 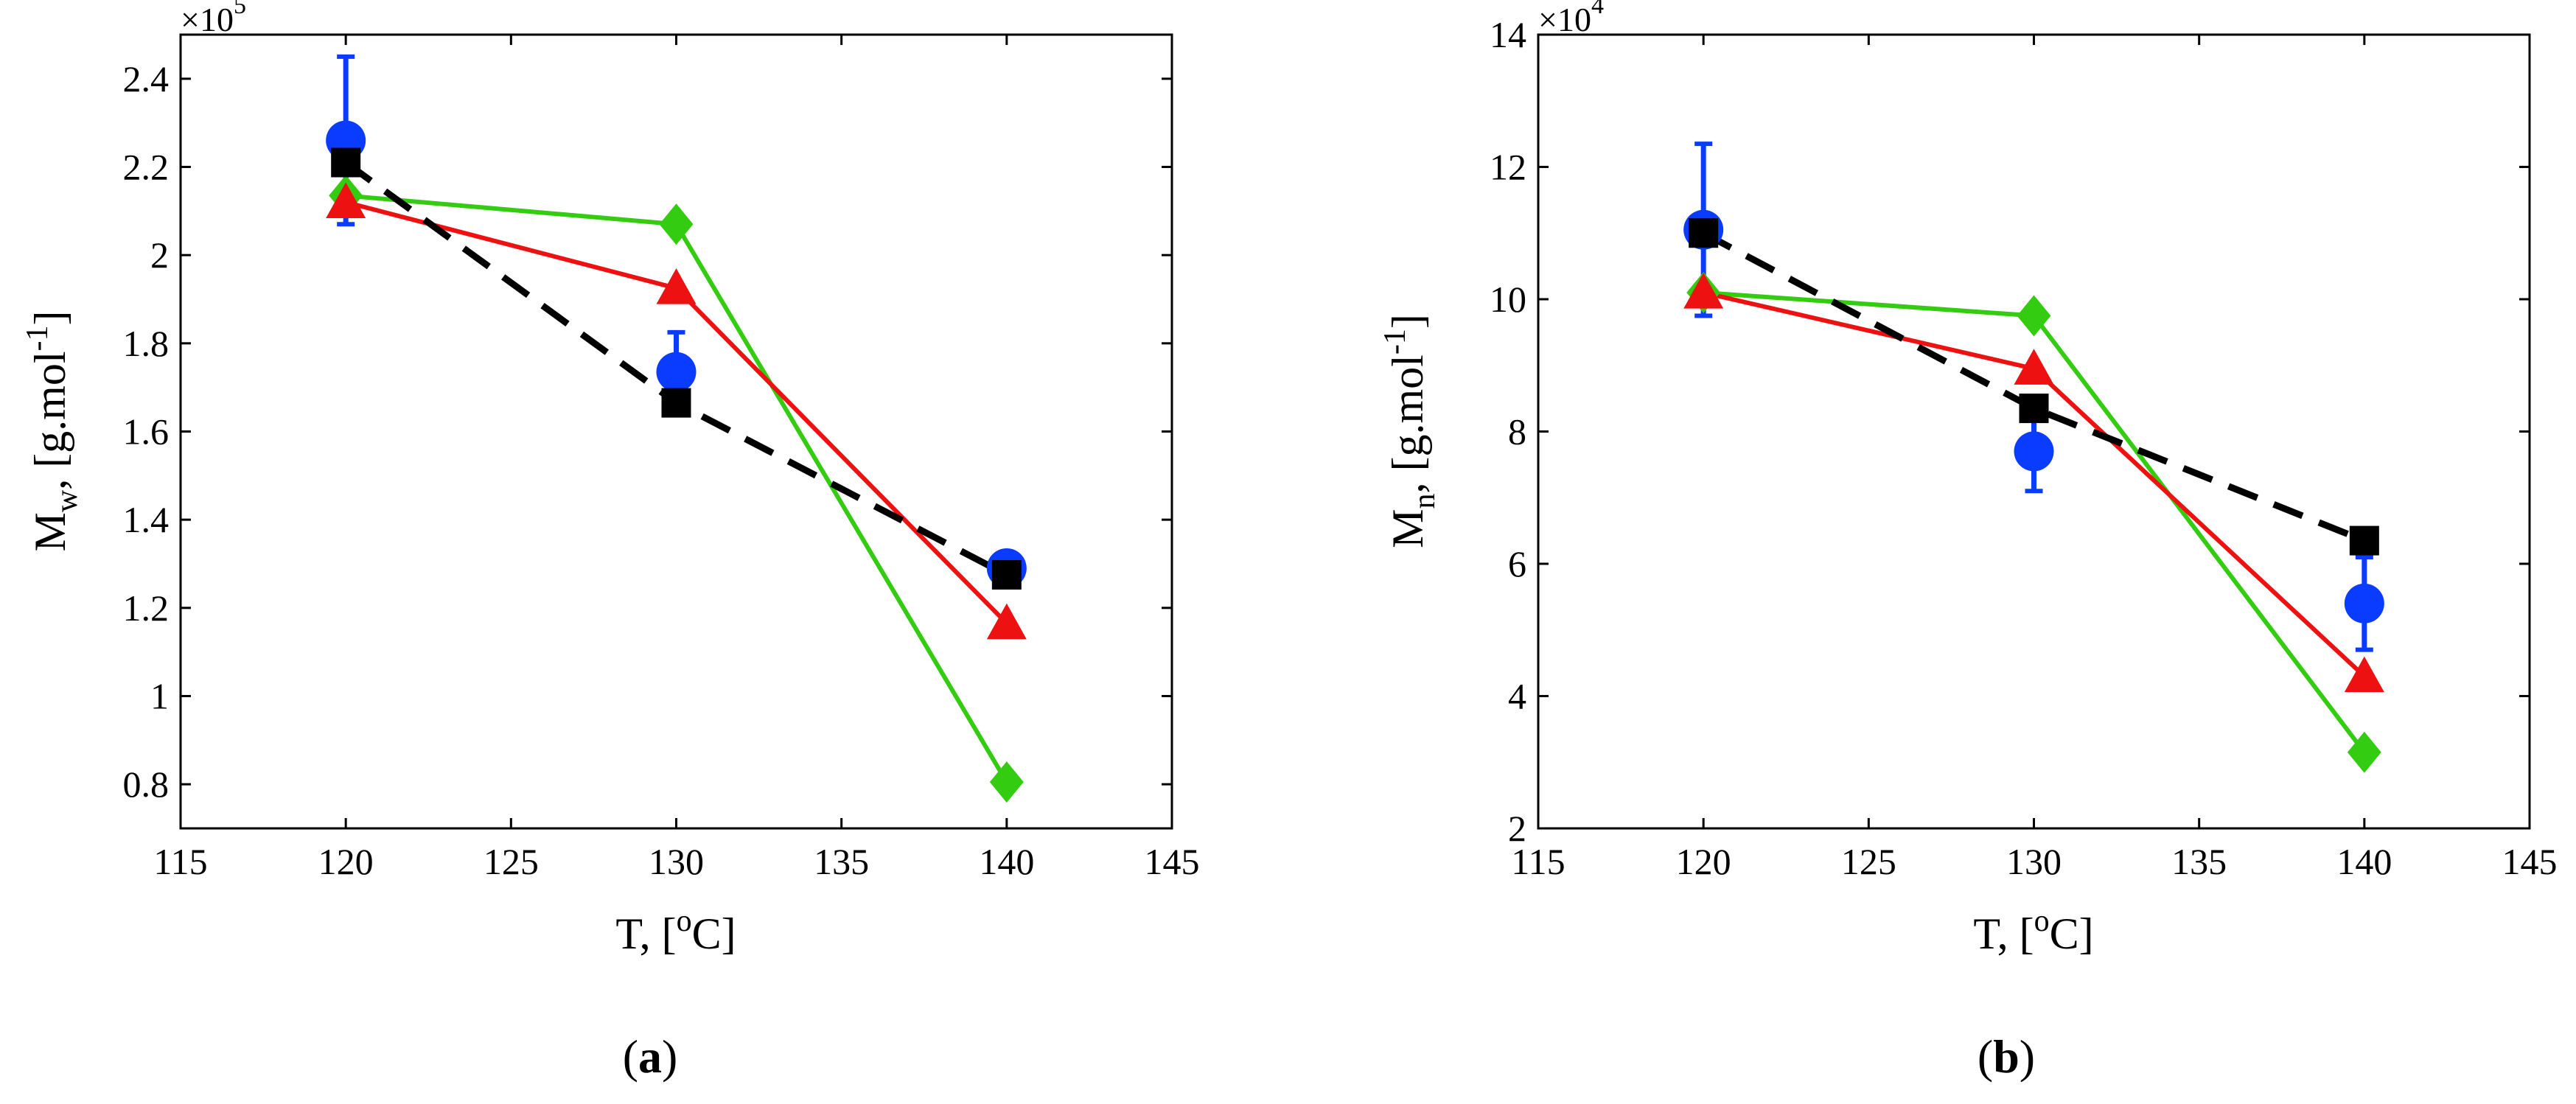 I want to click on y-tick-label: 14, so click(x=1508, y=34).